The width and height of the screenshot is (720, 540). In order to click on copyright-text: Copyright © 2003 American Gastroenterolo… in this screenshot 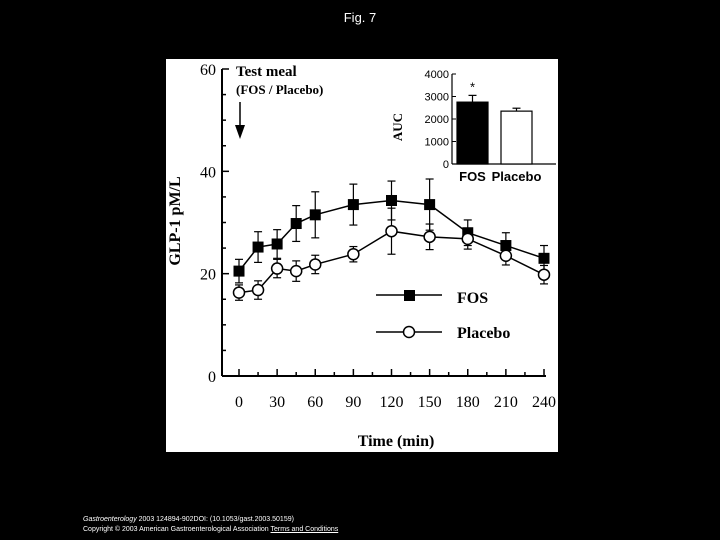, I will do `click(176, 529)`.